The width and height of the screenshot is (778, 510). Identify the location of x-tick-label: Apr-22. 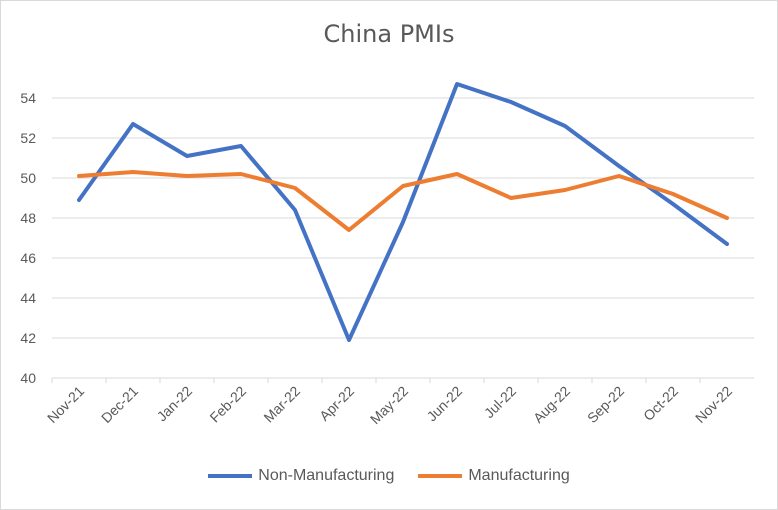
(336, 403).